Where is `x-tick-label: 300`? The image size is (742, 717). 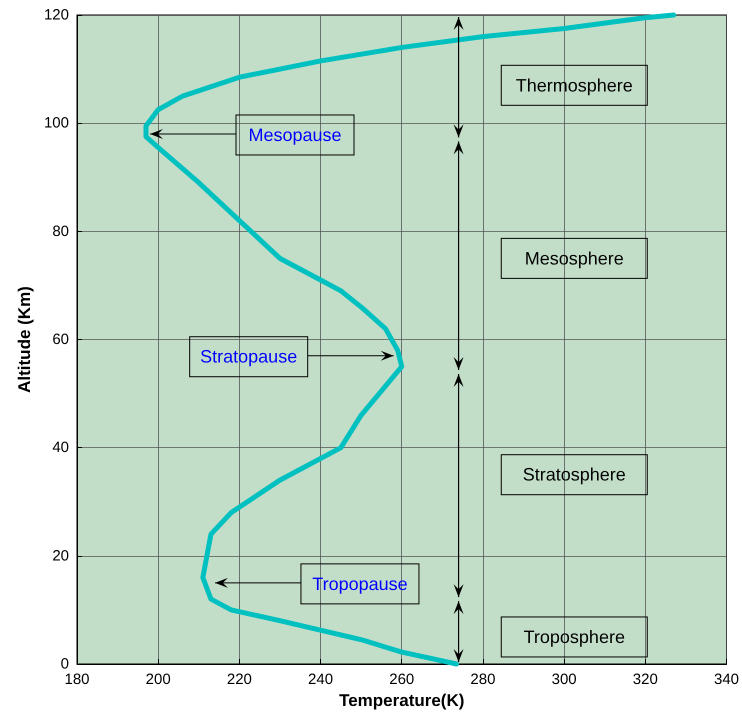
x-tick-label: 300 is located at coordinates (564, 679).